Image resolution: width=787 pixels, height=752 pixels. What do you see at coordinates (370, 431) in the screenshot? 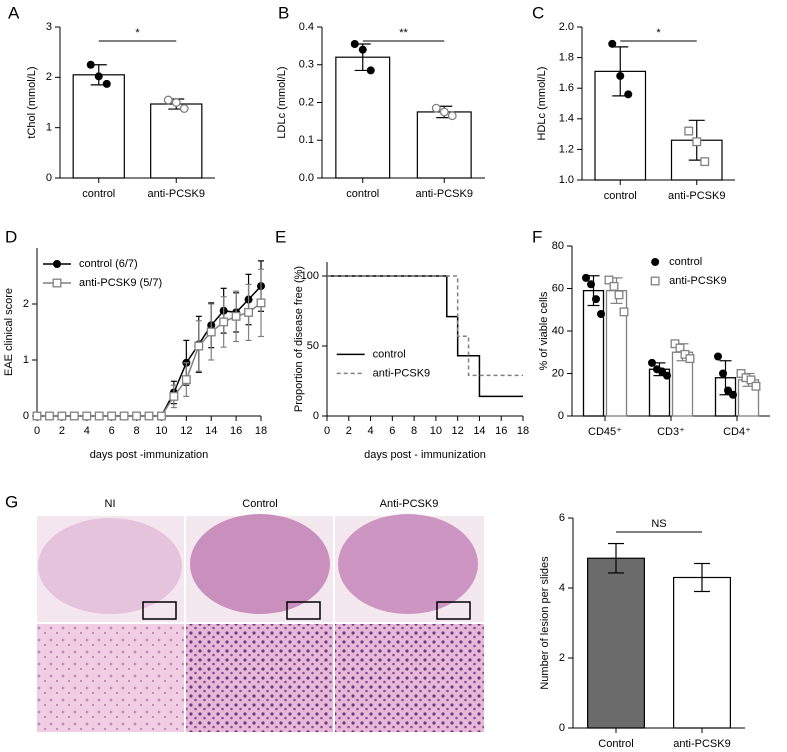
I see `x-tick-label: 4` at bounding box center [370, 431].